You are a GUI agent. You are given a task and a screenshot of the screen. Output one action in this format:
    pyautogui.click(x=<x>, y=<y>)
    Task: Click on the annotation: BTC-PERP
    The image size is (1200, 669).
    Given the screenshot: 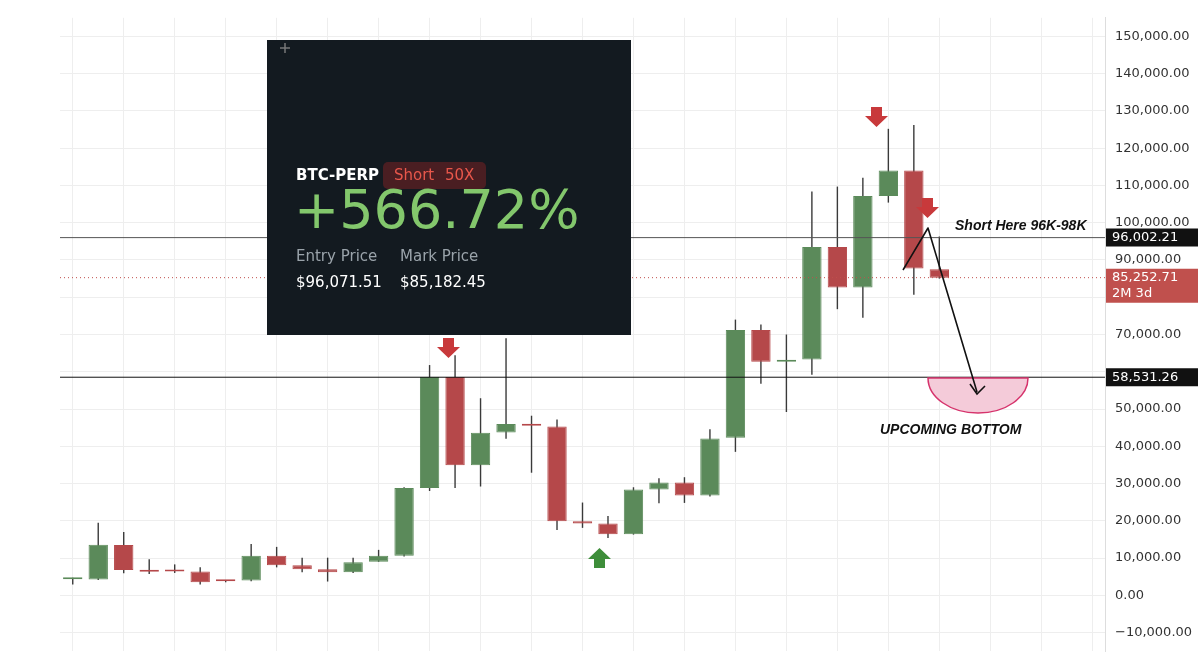 What is the action you would take?
    pyautogui.click(x=338, y=175)
    